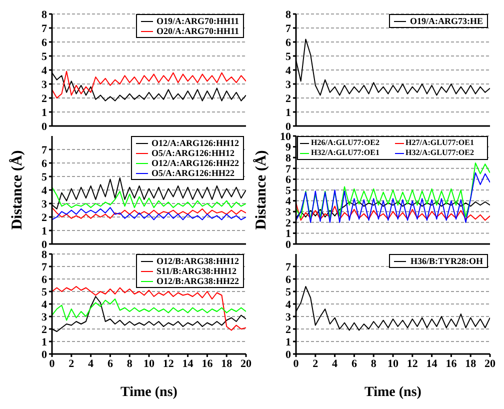 This screenshot has width=504, height=409. Describe the element at coordinates (440, 143) in the screenshot. I see `legend-label: H27/A:GLU77:OE1` at that location.